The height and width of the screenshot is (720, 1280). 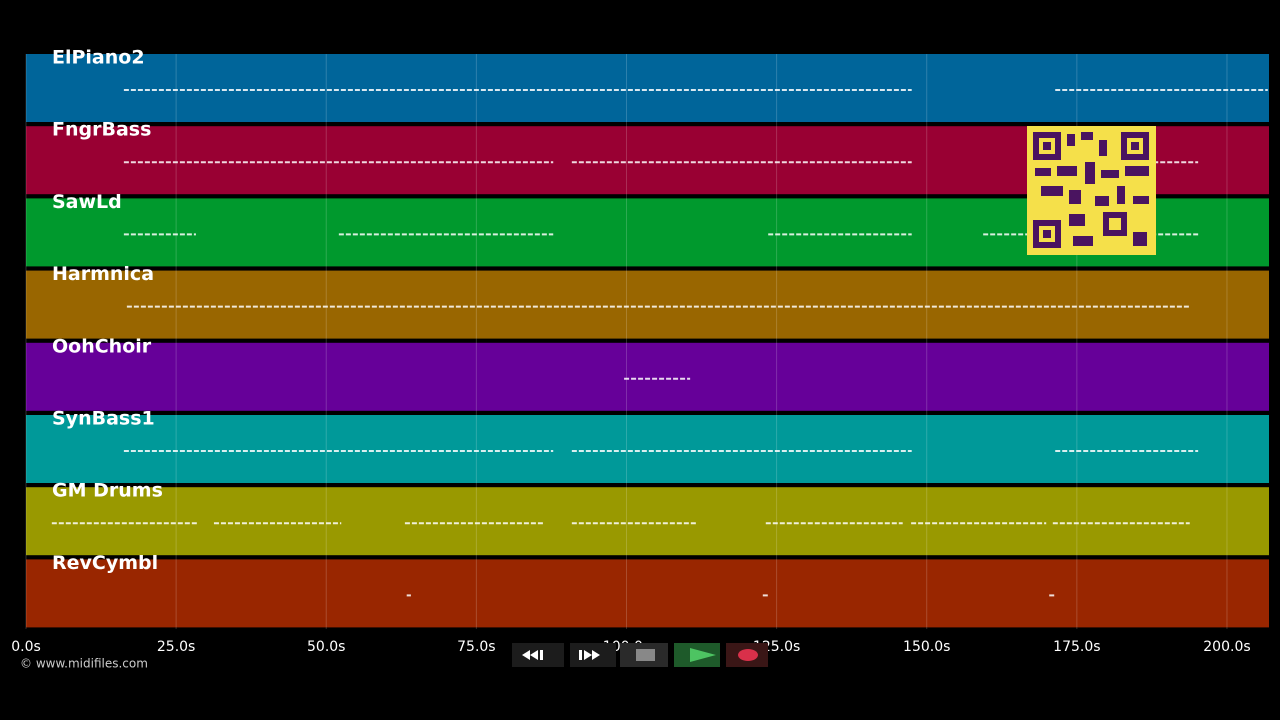 What do you see at coordinates (926, 647) in the screenshot?
I see `x-tick-label: 150.0s` at bounding box center [926, 647].